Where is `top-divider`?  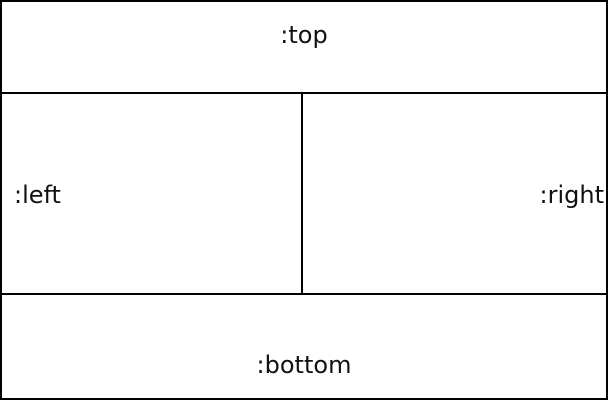 top-divider is located at coordinates (304, 93).